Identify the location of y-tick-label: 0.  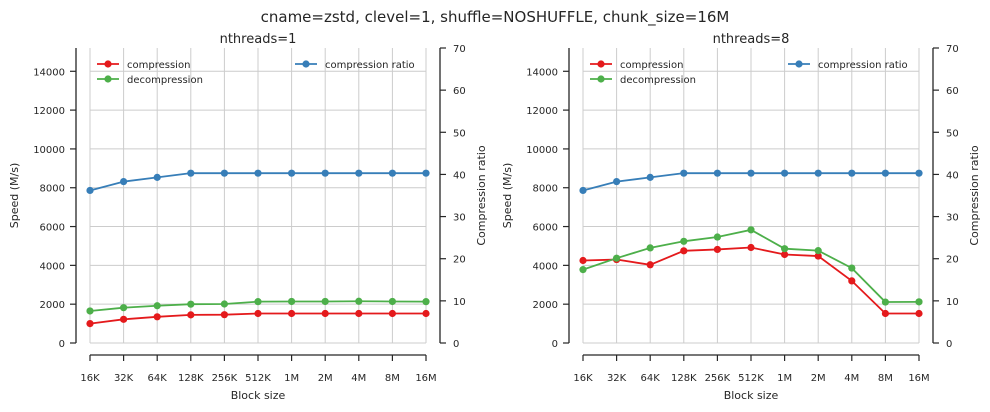
(62, 344).